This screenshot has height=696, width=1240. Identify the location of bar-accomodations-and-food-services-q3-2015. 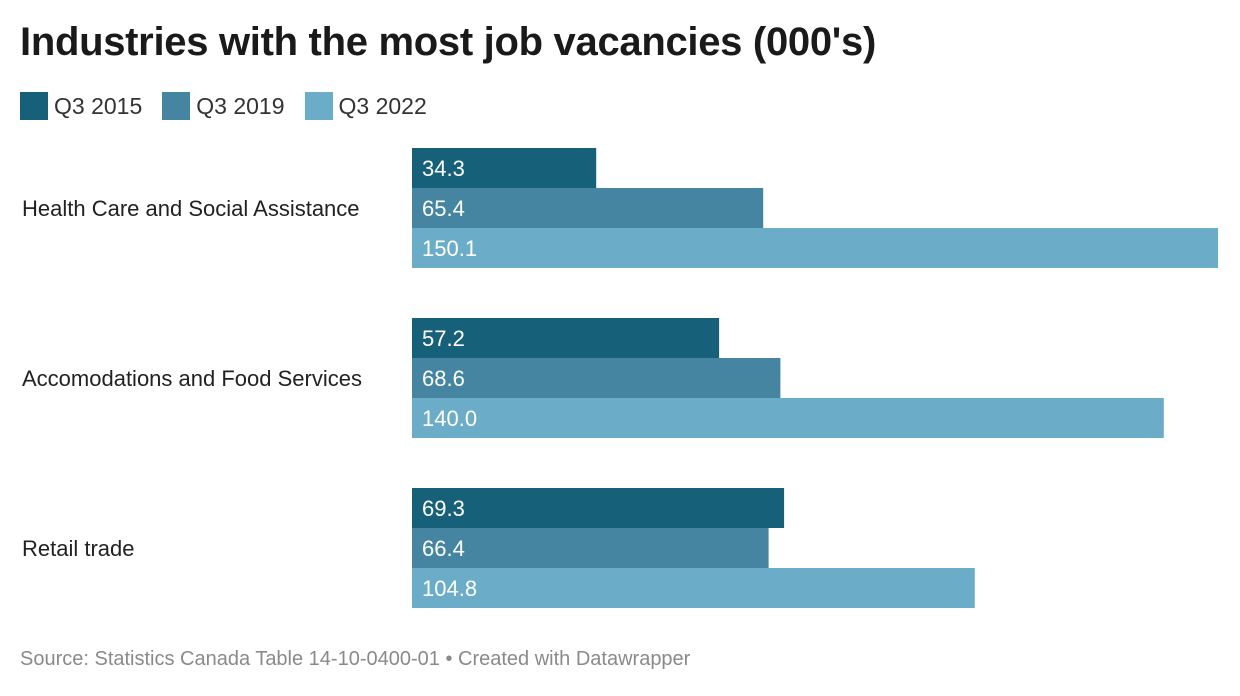
(566, 338).